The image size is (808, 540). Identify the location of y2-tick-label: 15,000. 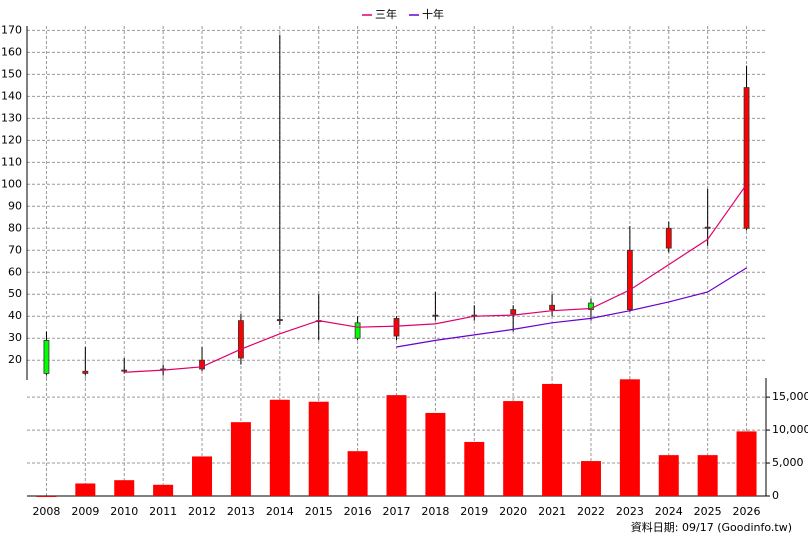
(790, 396).